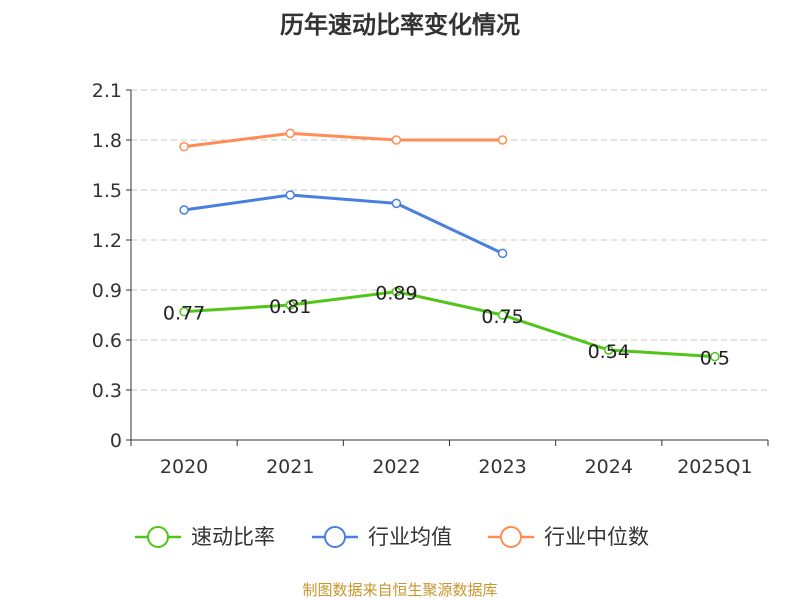 This screenshot has height=600, width=800. Describe the element at coordinates (107, 391) in the screenshot. I see `y-tick-label: 0.3` at that location.